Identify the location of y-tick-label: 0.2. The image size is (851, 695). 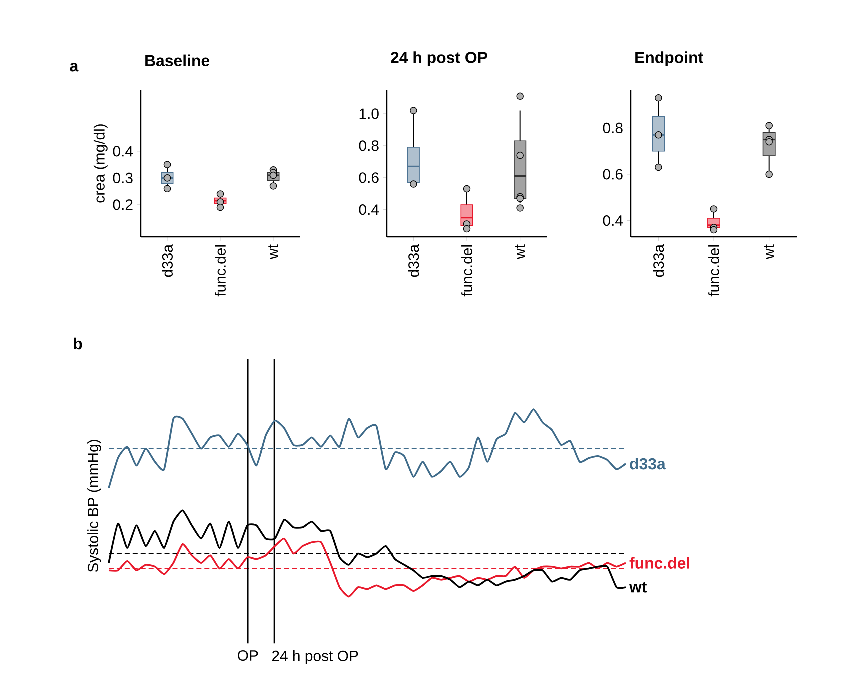
(123, 205).